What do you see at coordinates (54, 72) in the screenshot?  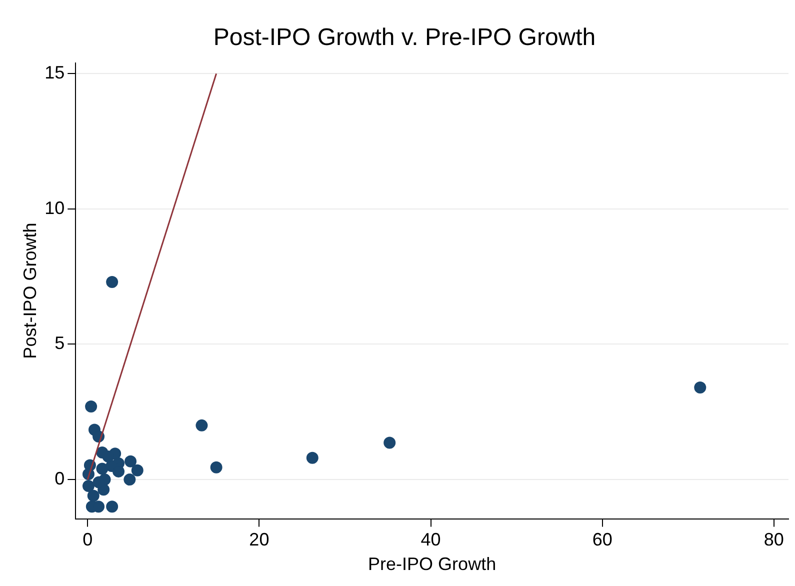 I see `y-tick-label: 15` at bounding box center [54, 72].